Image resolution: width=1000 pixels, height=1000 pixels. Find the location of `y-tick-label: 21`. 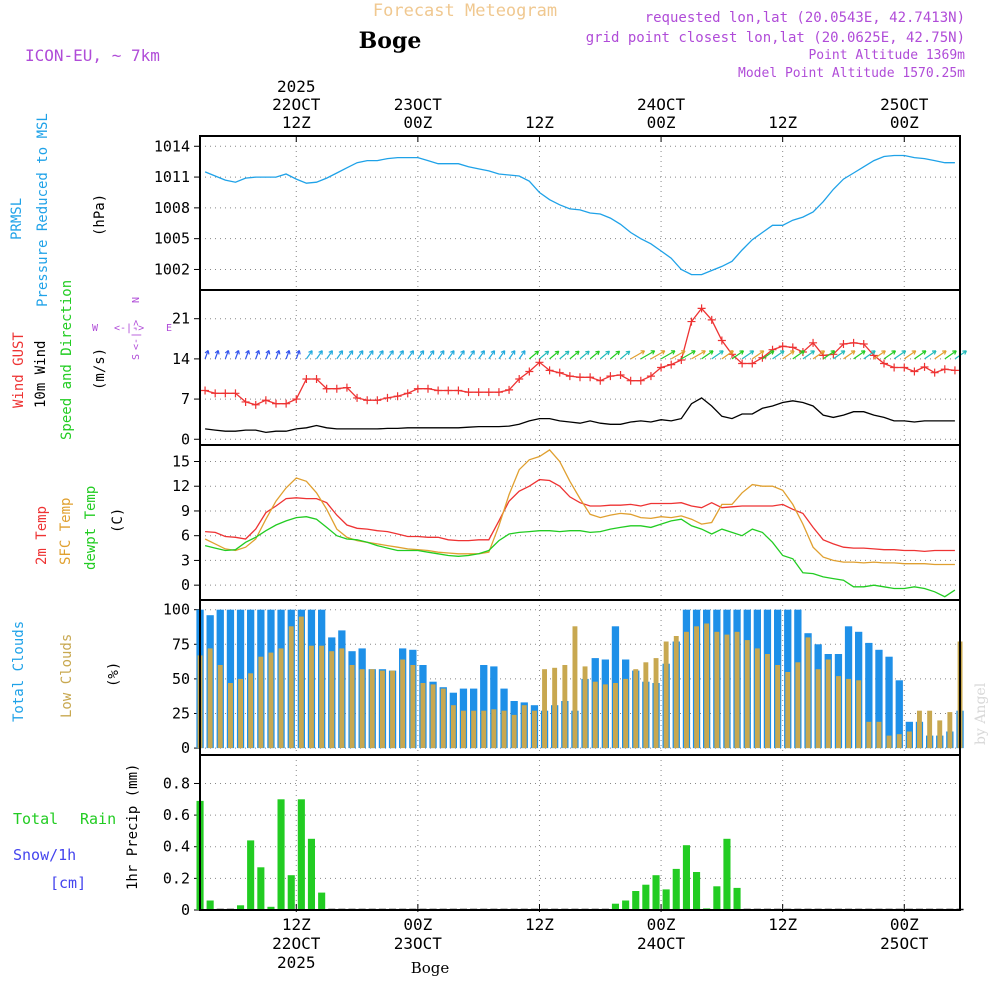

y-tick-label: 21 is located at coordinates (181, 319).